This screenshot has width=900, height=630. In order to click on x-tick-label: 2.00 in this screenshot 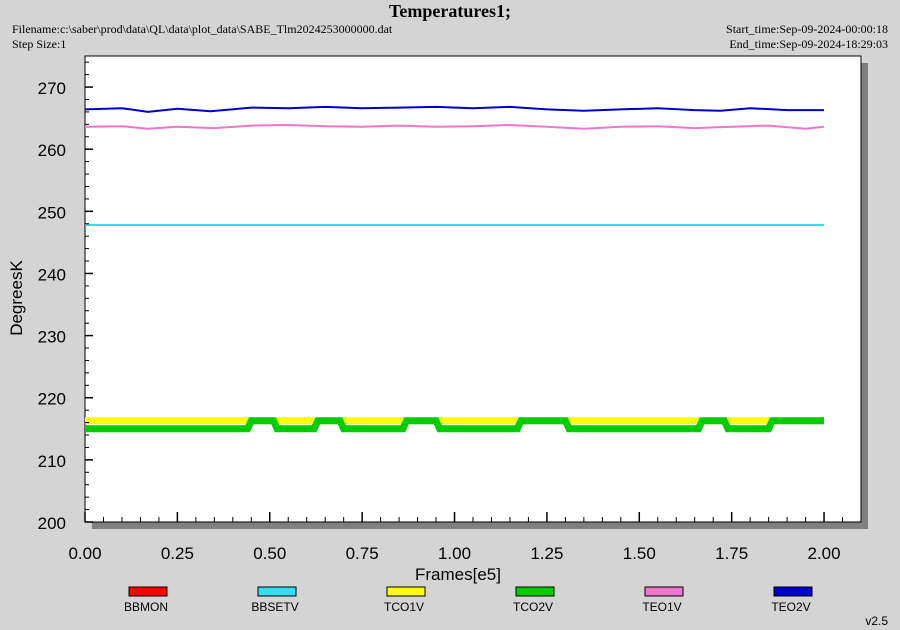, I will do `click(824, 553)`.